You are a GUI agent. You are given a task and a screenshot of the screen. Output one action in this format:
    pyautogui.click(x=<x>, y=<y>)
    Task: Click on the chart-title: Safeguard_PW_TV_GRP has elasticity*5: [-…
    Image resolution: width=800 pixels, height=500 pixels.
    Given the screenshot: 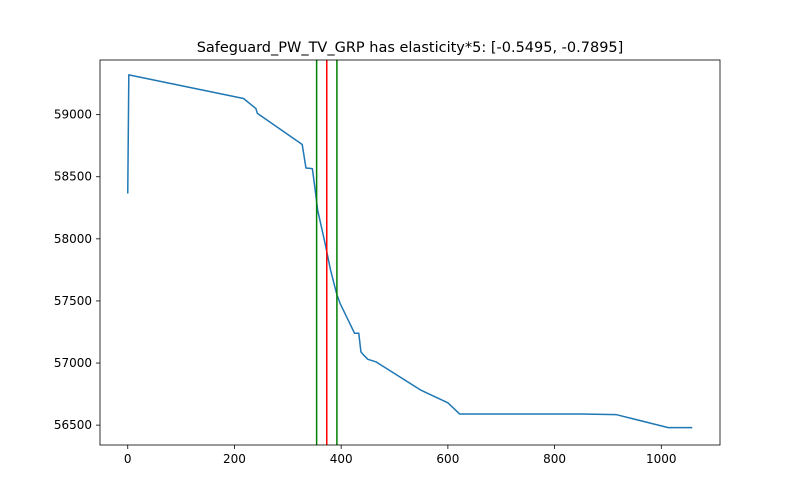 What is the action you would take?
    pyautogui.click(x=410, y=48)
    